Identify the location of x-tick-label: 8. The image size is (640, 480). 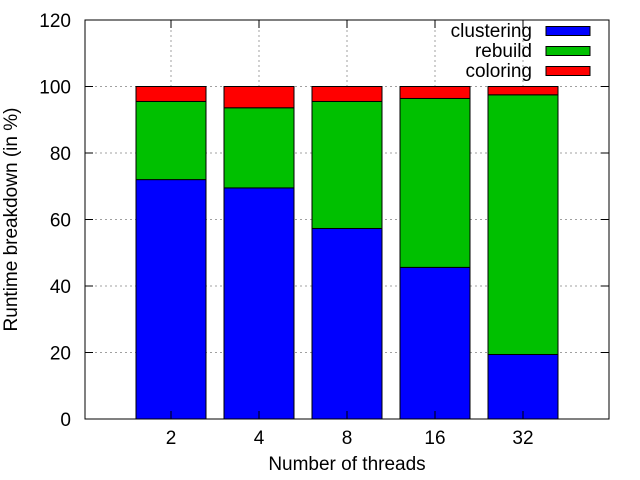
(347, 438).